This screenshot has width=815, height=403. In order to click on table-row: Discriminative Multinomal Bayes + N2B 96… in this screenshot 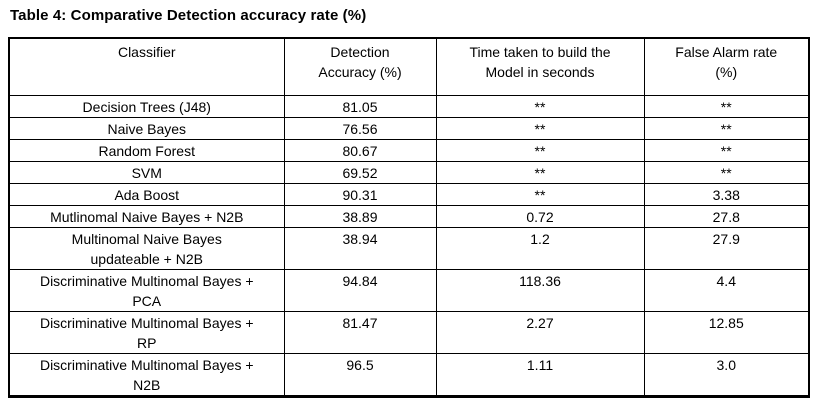, I will do `click(409, 375)`.